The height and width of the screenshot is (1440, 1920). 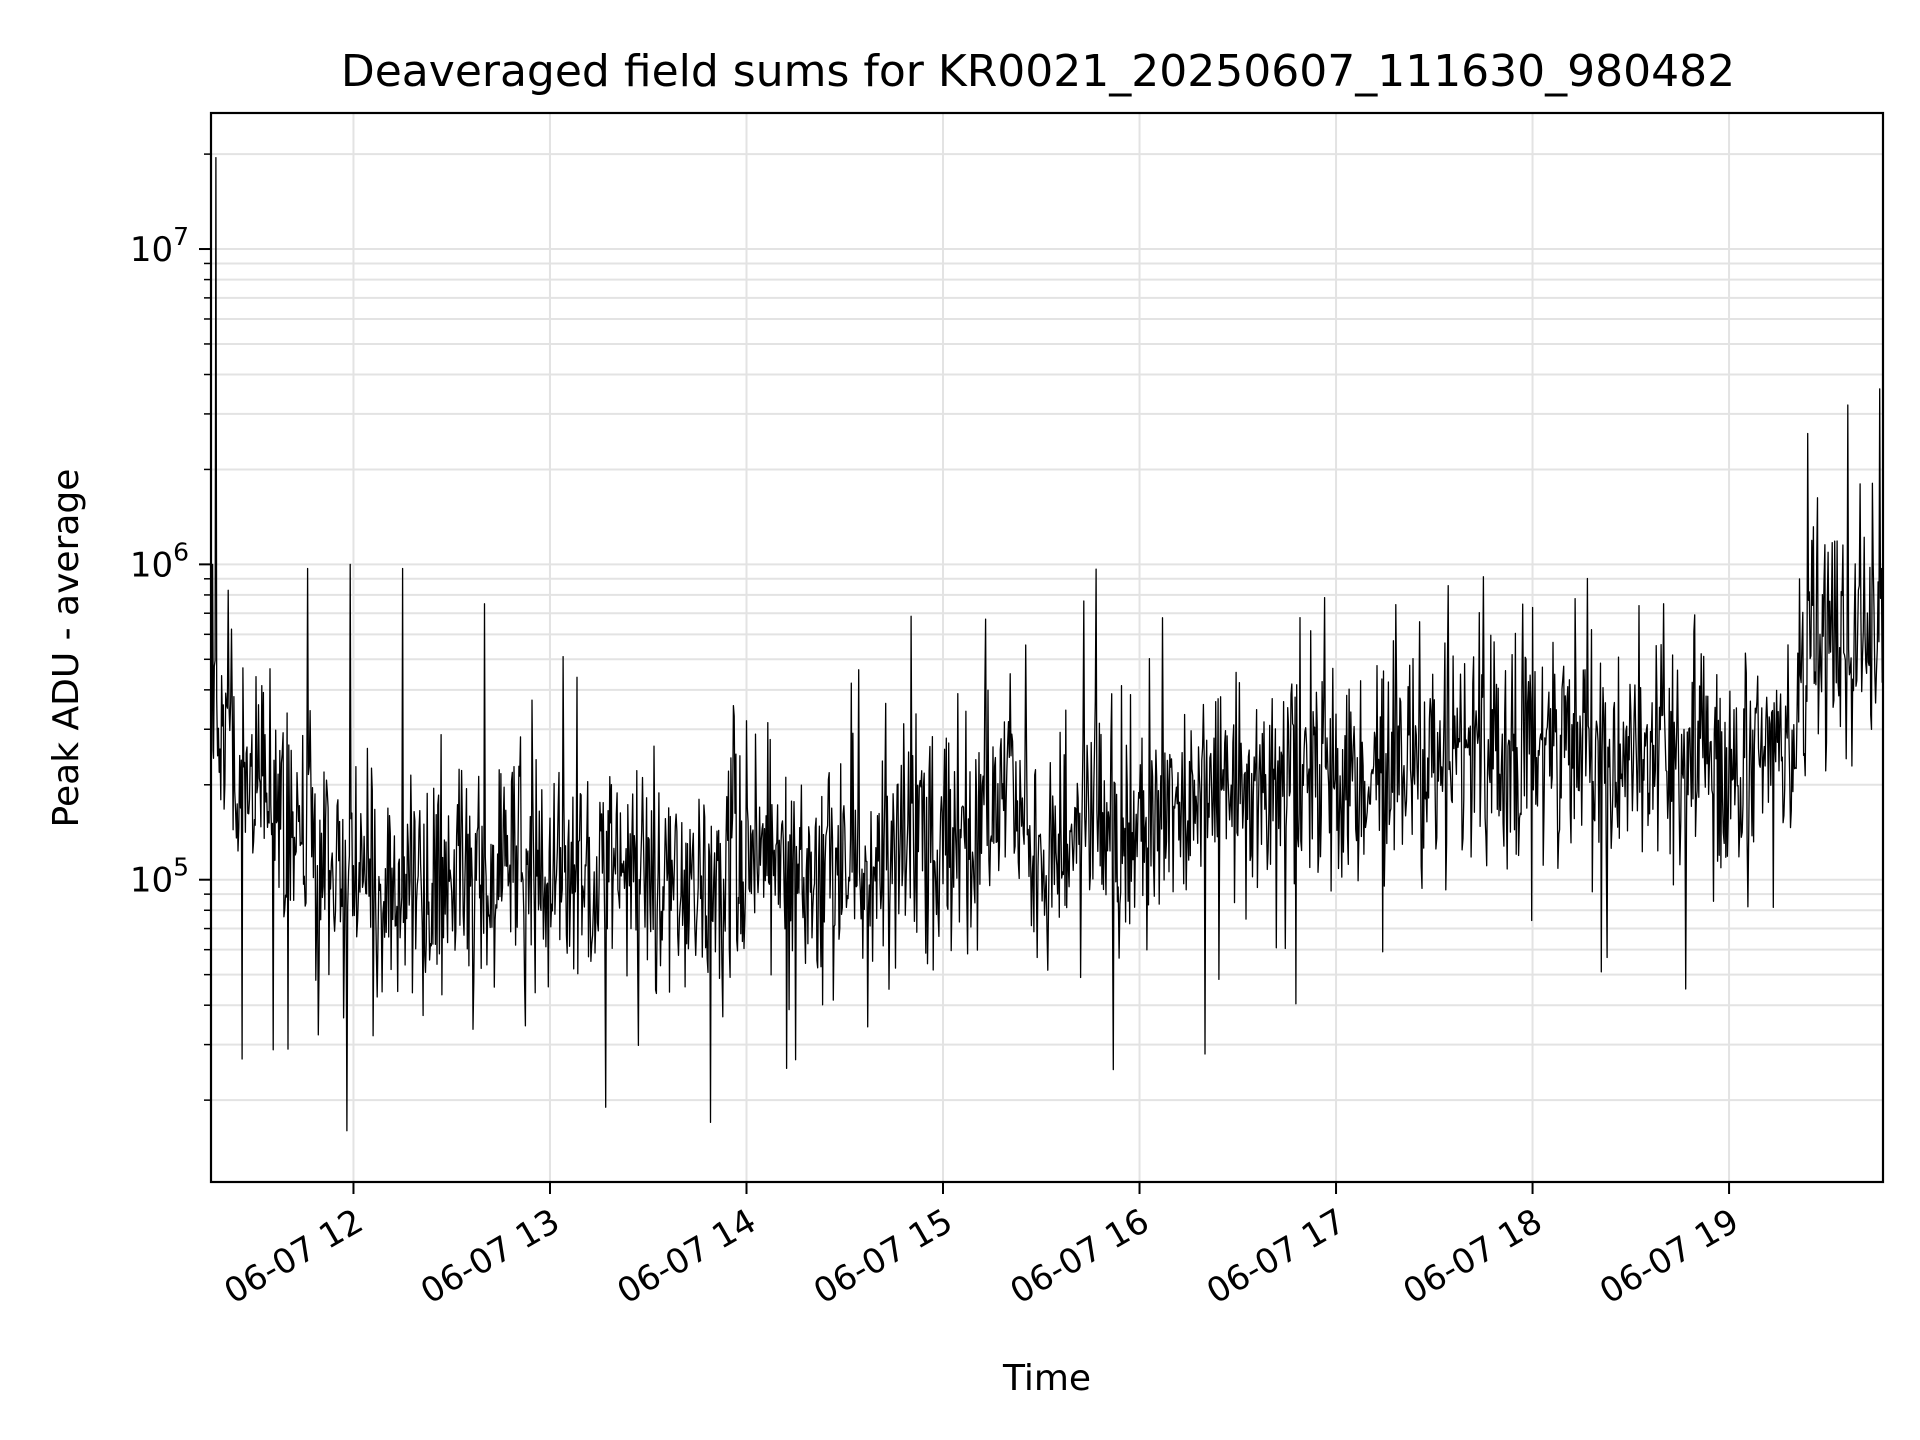 What do you see at coordinates (170, 627) in the screenshot?
I see `y-axis: 10⁵ 10⁶ 10⁷` at bounding box center [170, 627].